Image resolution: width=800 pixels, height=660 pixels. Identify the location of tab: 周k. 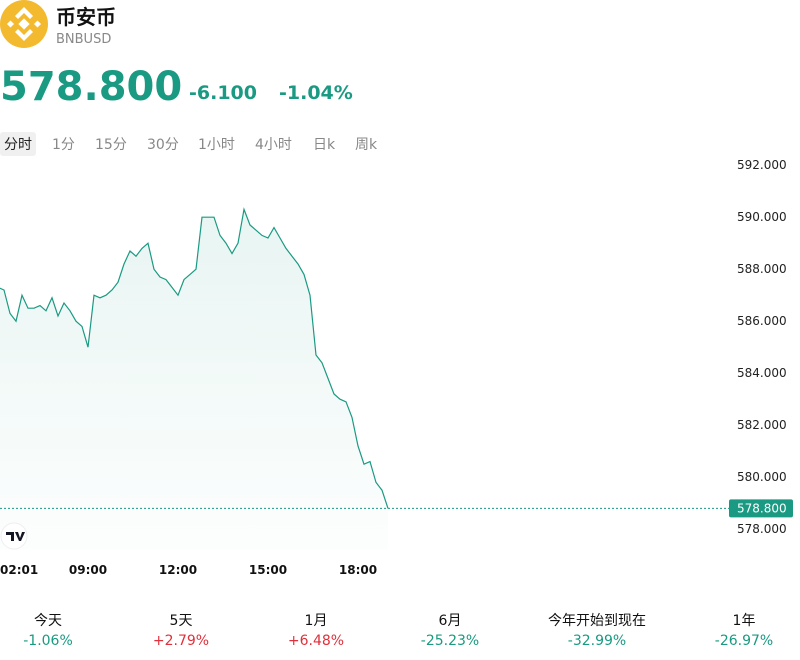
(366, 145).